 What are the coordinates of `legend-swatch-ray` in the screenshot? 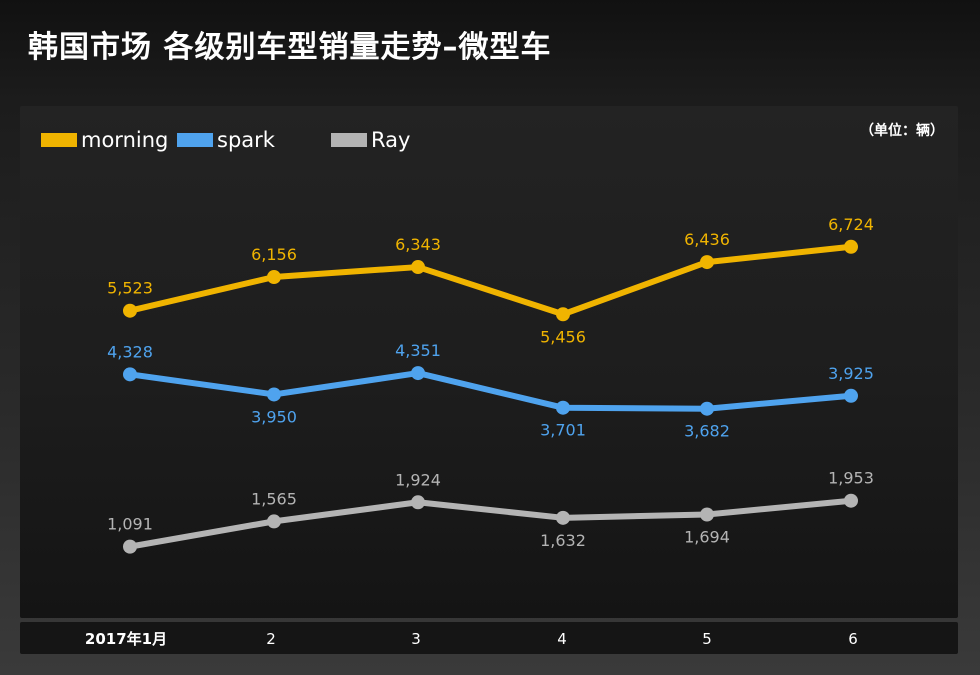 It's located at (349, 140).